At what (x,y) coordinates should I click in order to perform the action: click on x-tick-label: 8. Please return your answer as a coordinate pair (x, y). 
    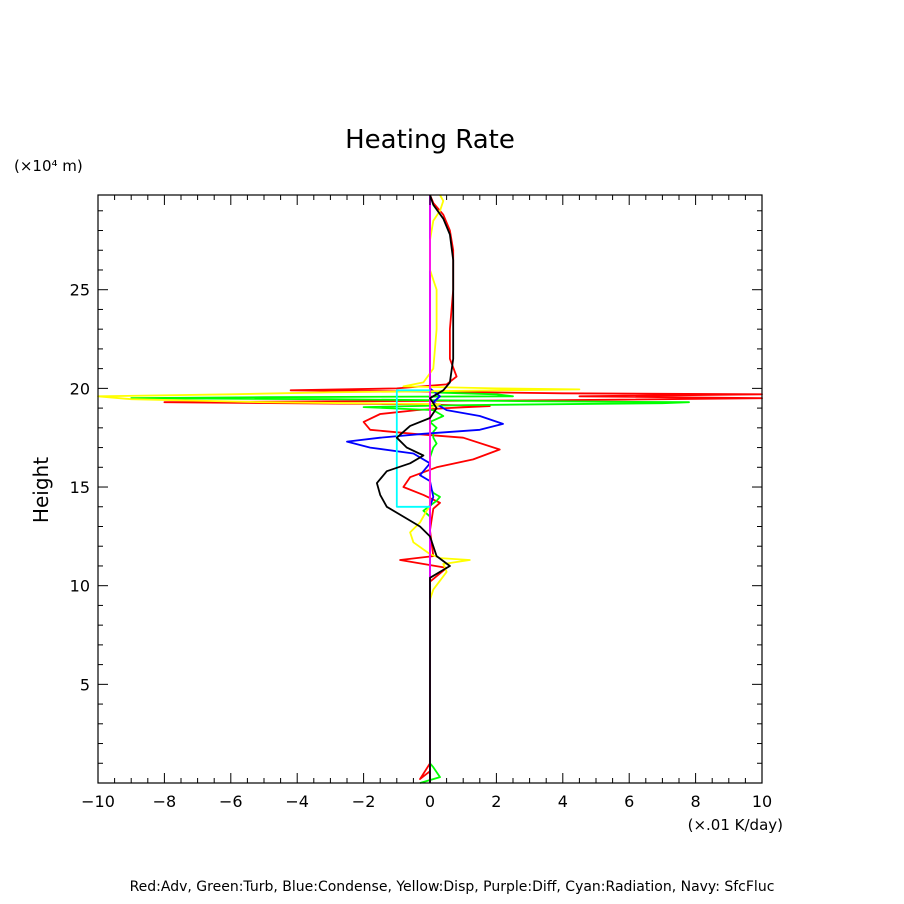
    Looking at the image, I should click on (696, 801).